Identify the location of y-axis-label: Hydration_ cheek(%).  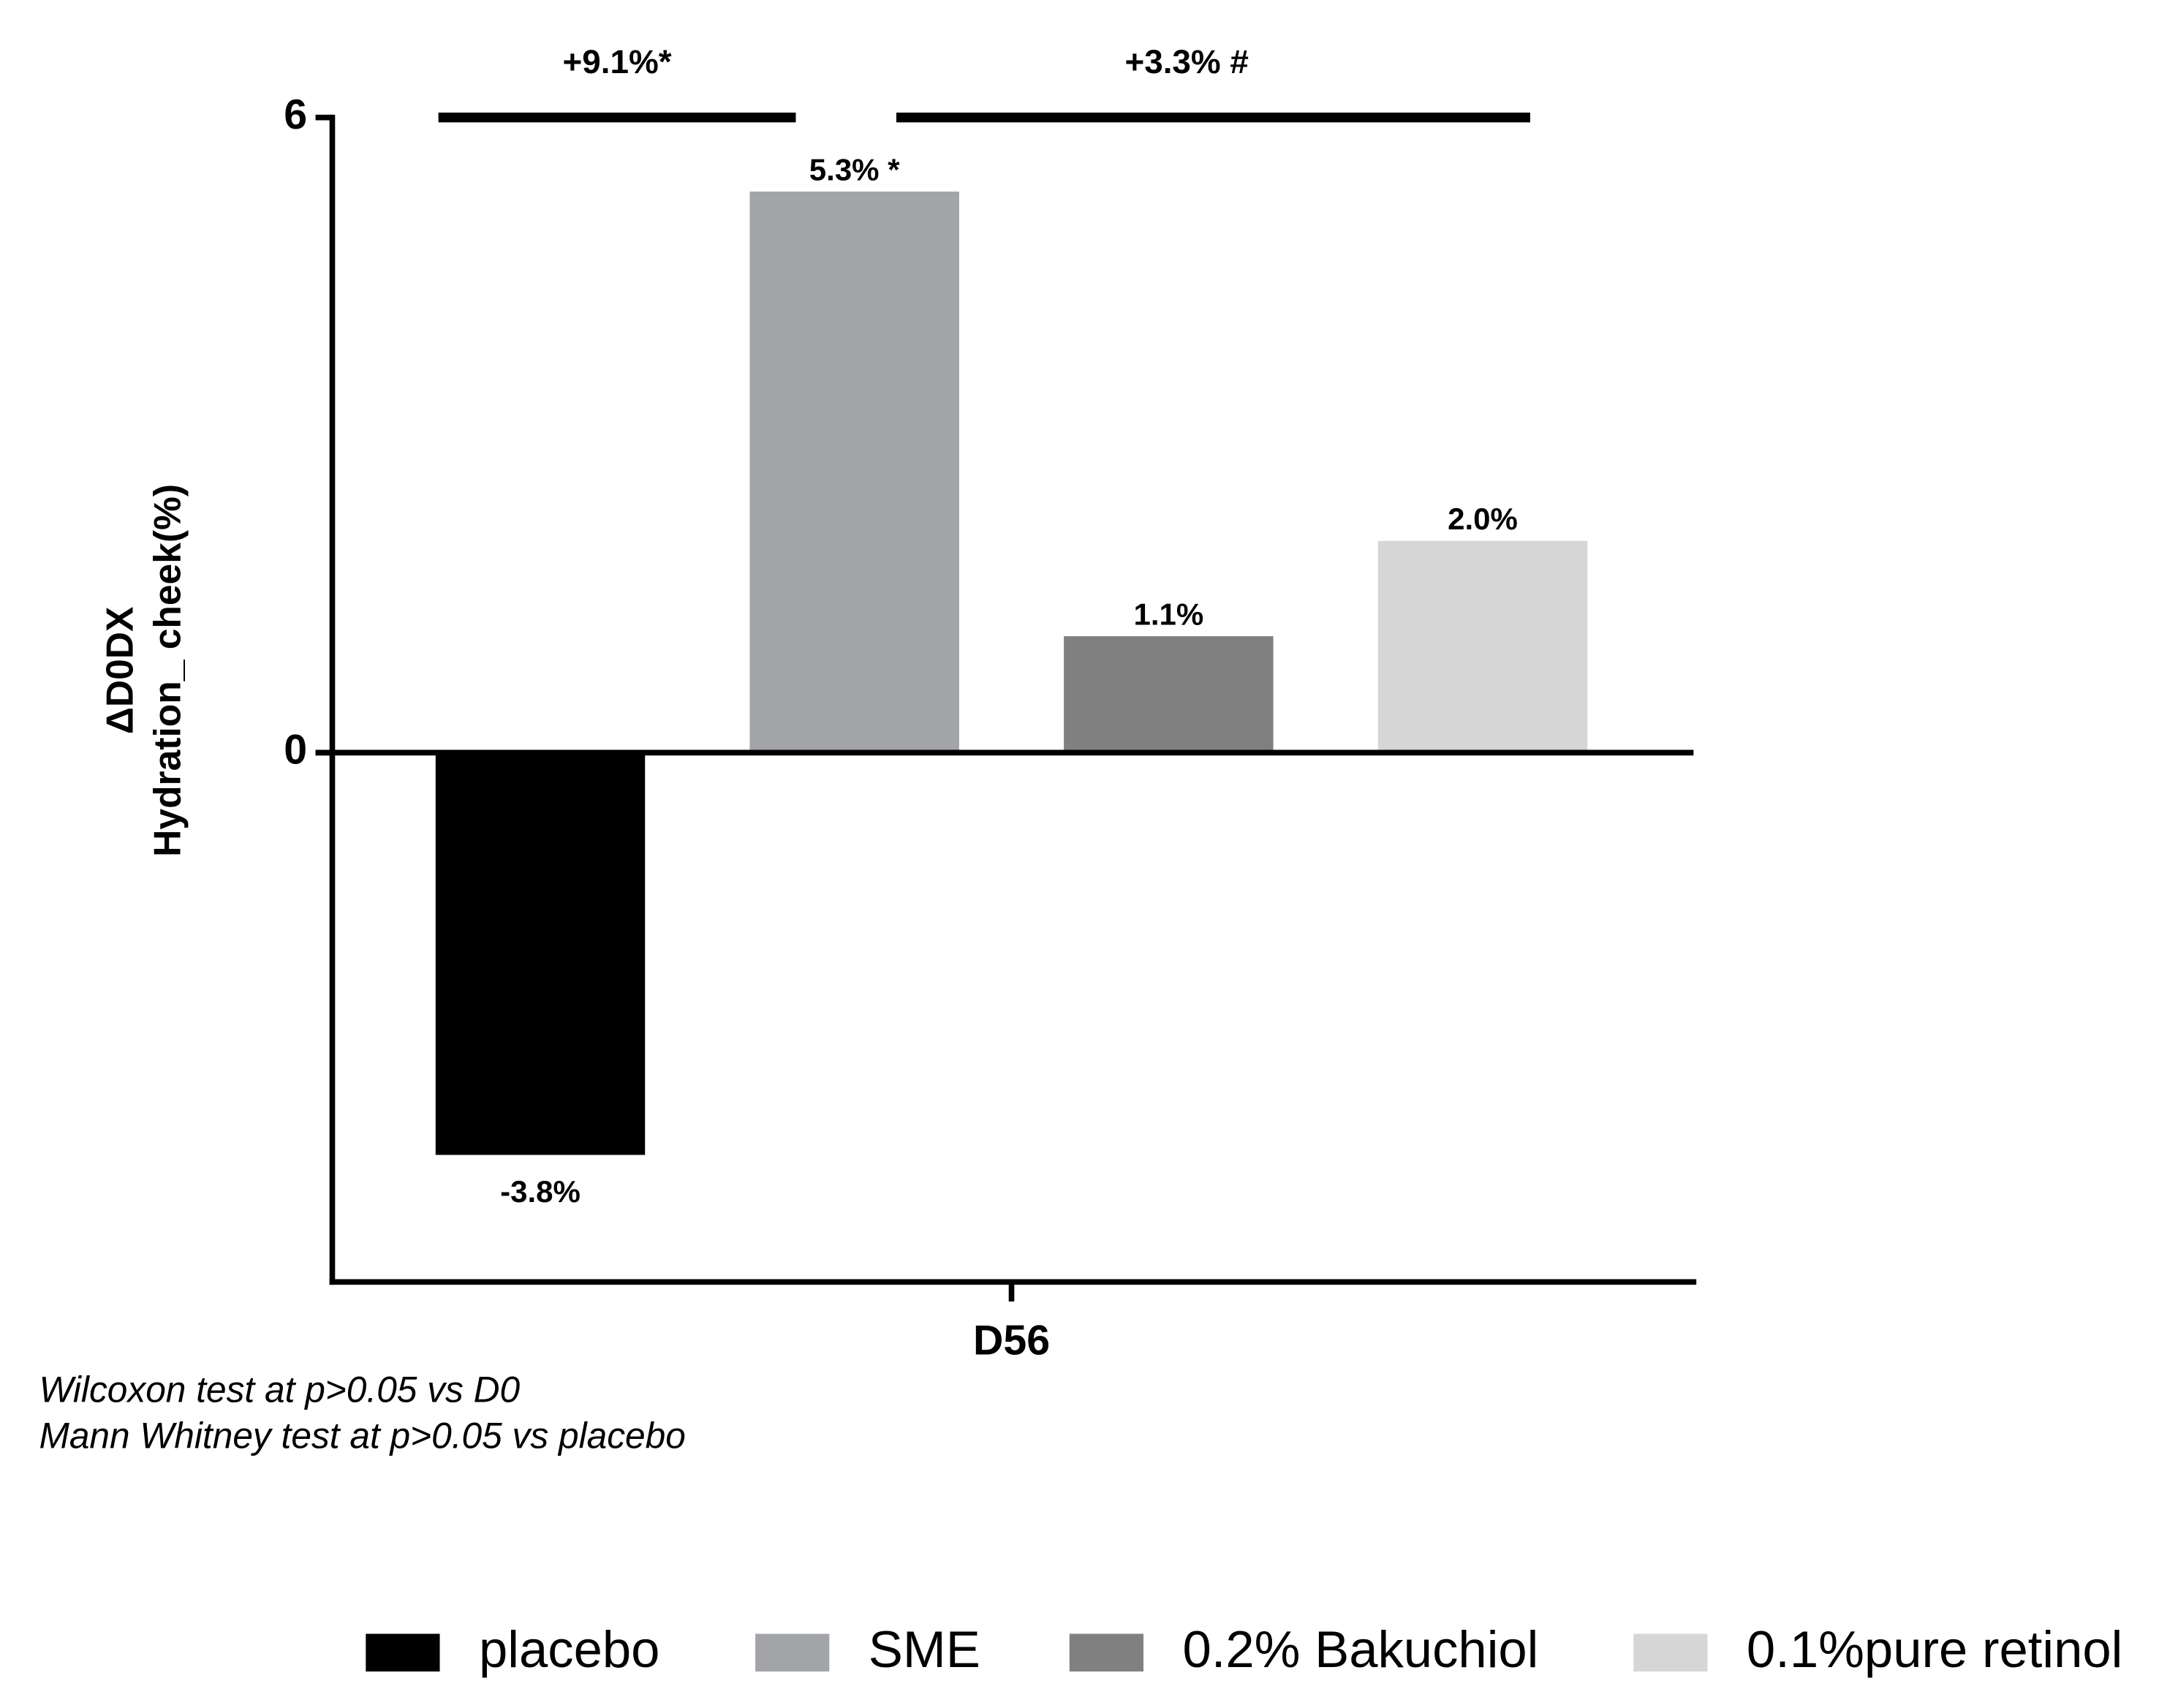
(167, 670).